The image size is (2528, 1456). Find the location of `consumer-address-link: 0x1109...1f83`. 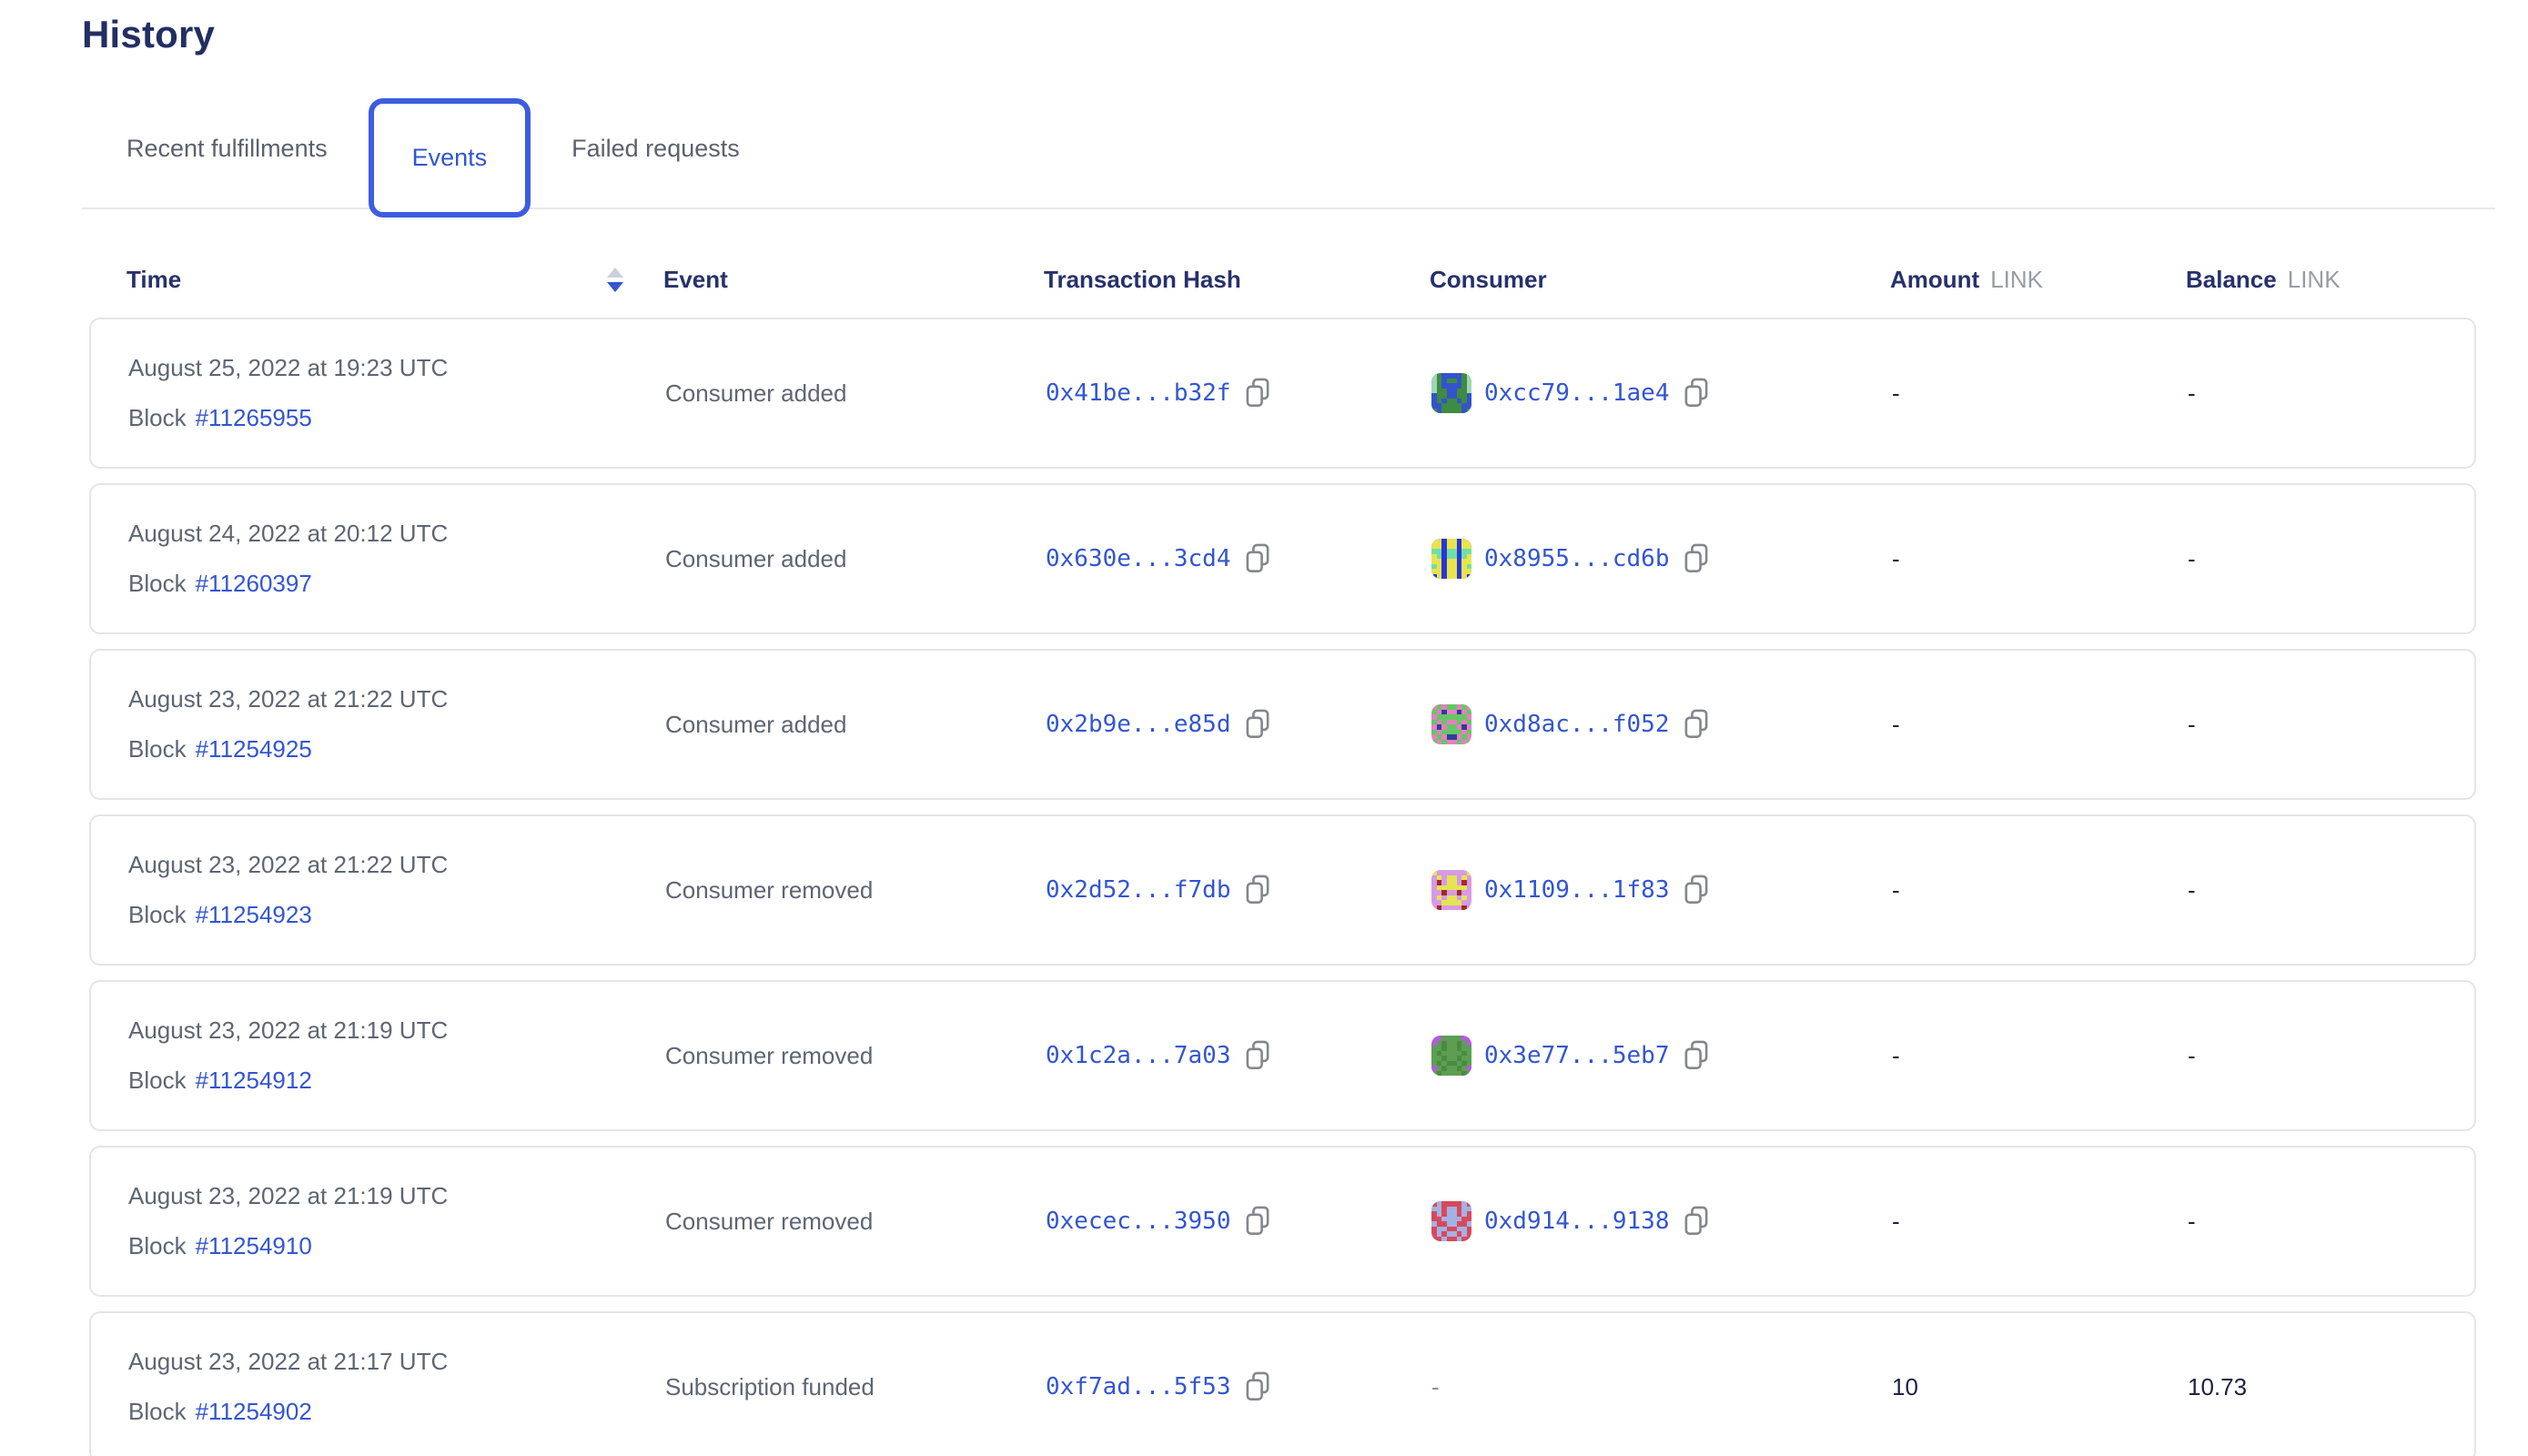

consumer-address-link: 0x1109...1f83 is located at coordinates (1577, 890).